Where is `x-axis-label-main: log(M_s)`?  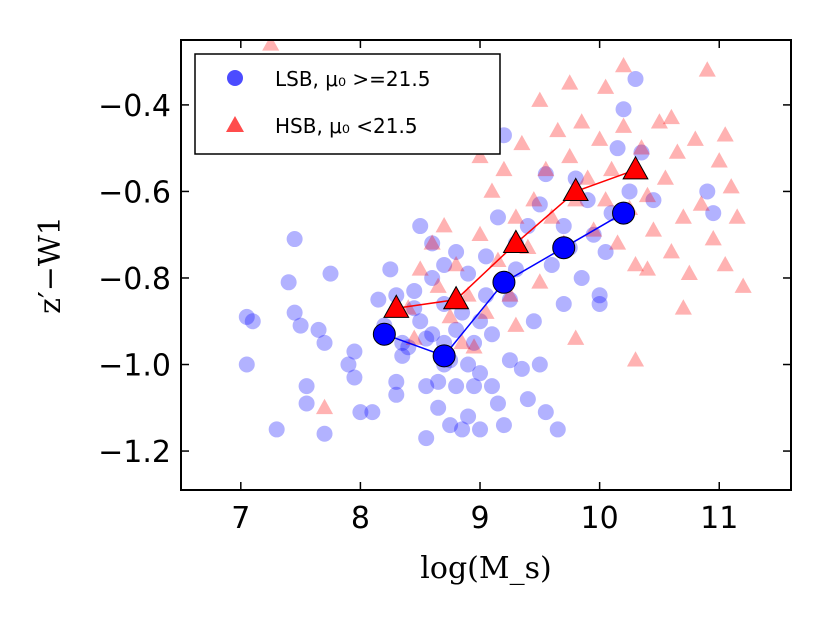
x-axis-label-main: log(M_s) is located at coordinates (485, 568).